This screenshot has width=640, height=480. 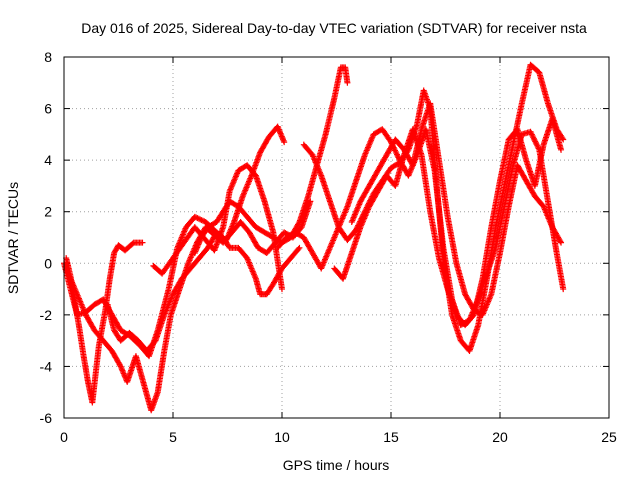 What do you see at coordinates (173, 437) in the screenshot?
I see `x-tick-label: 5` at bounding box center [173, 437].